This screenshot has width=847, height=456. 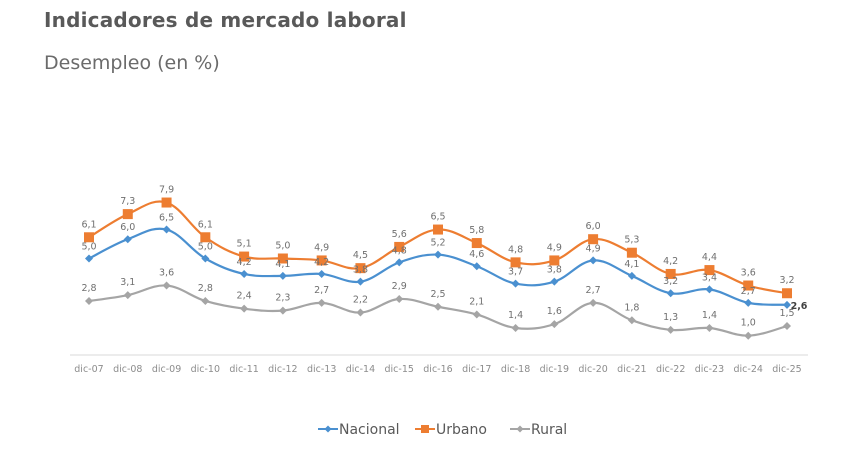 What do you see at coordinates (328, 429) in the screenshot?
I see `legend-marker-nacional` at bounding box center [328, 429].